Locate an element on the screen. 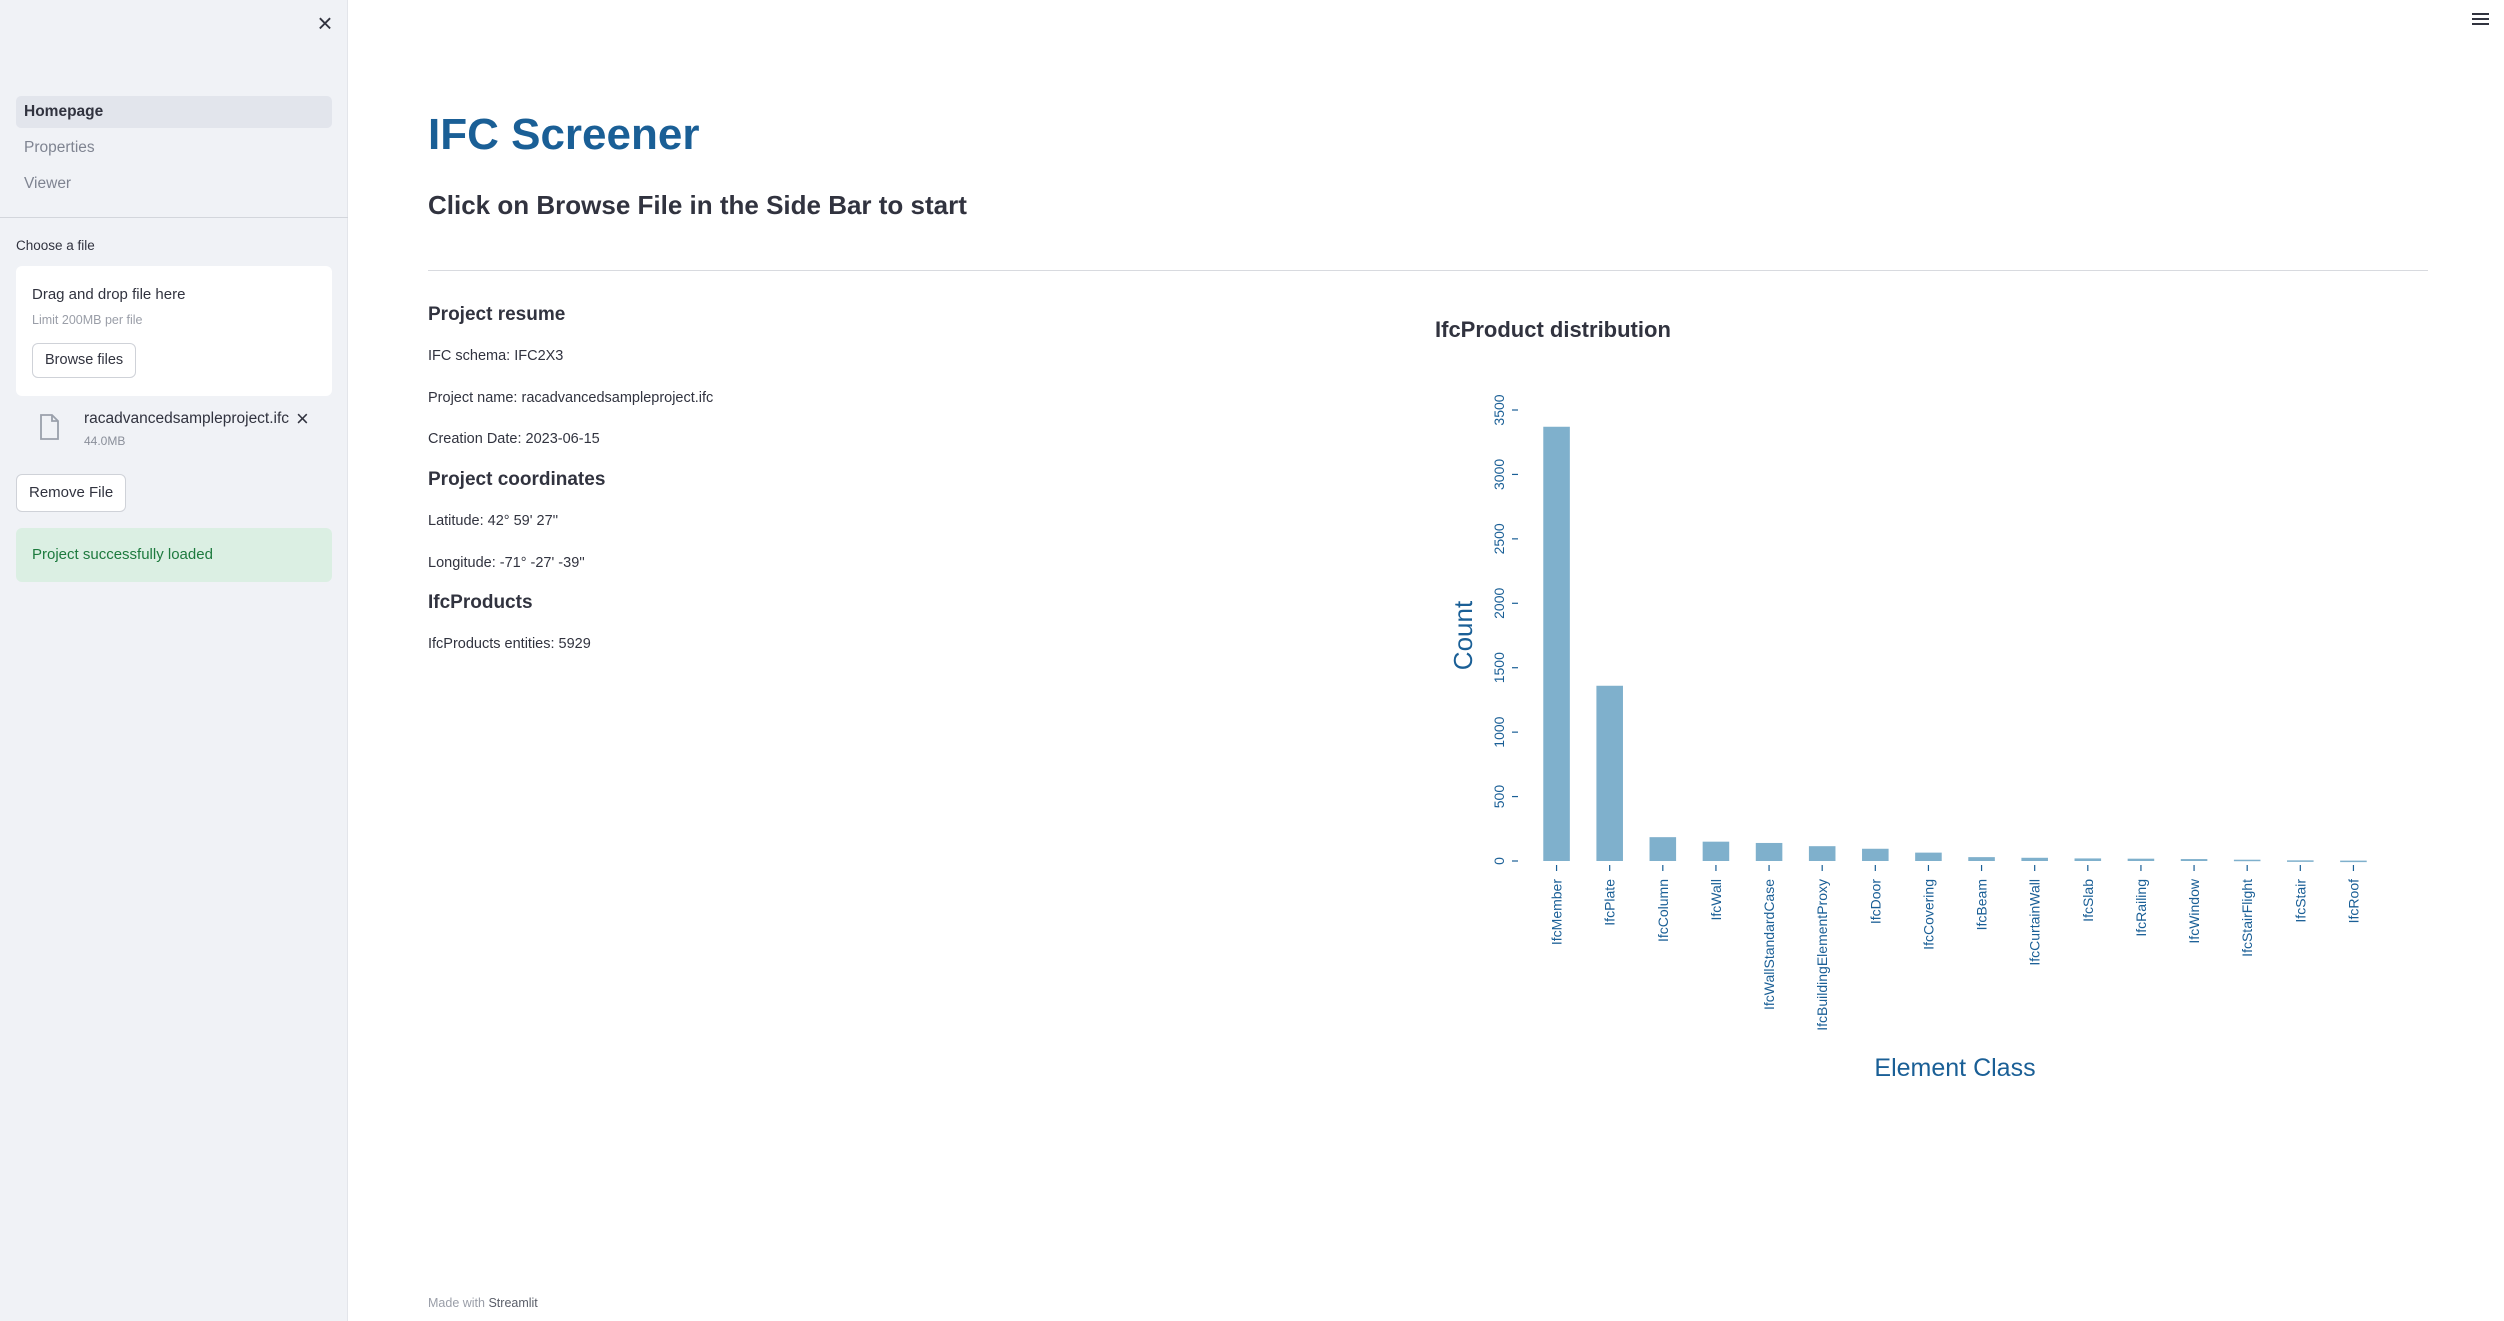 This screenshot has height=1321, width=2504. x-tick-label: IfcBeam is located at coordinates (1982, 904).